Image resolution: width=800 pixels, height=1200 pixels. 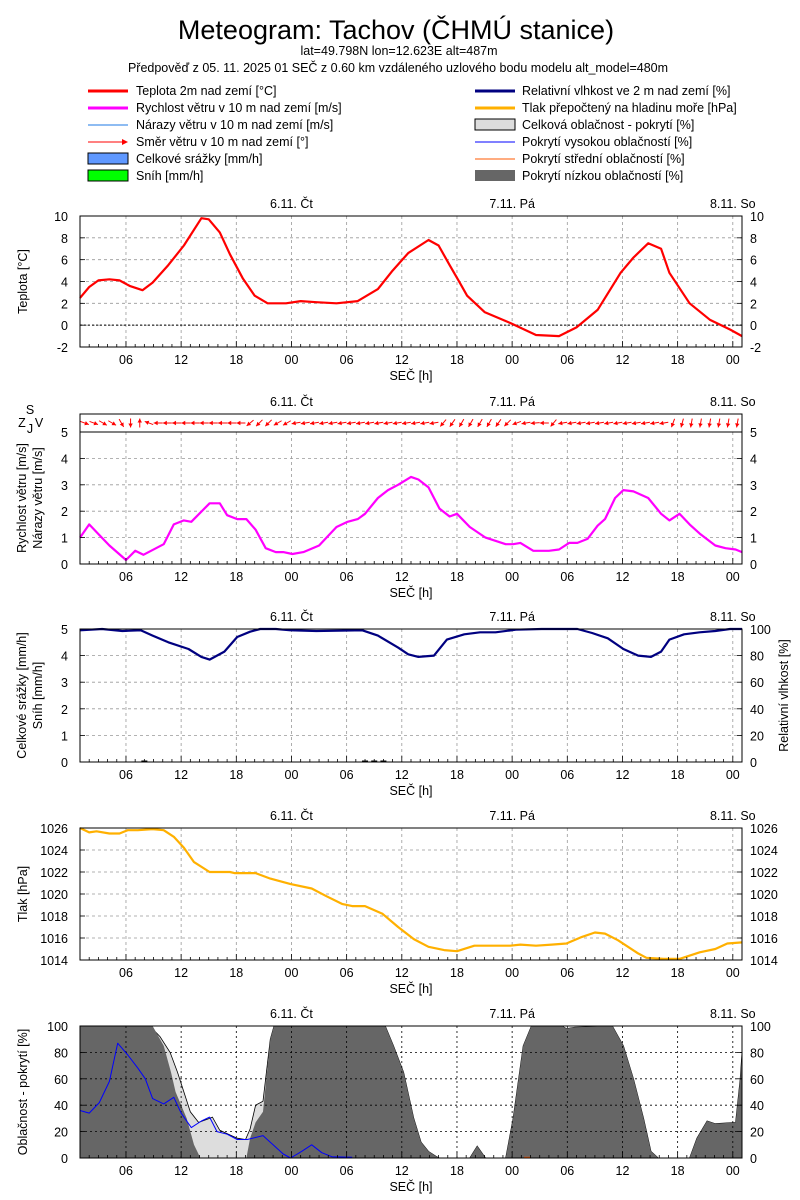 What do you see at coordinates (784, 695) in the screenshot?
I see `y-axis-label-right: Relativní vlhkost [%]` at bounding box center [784, 695].